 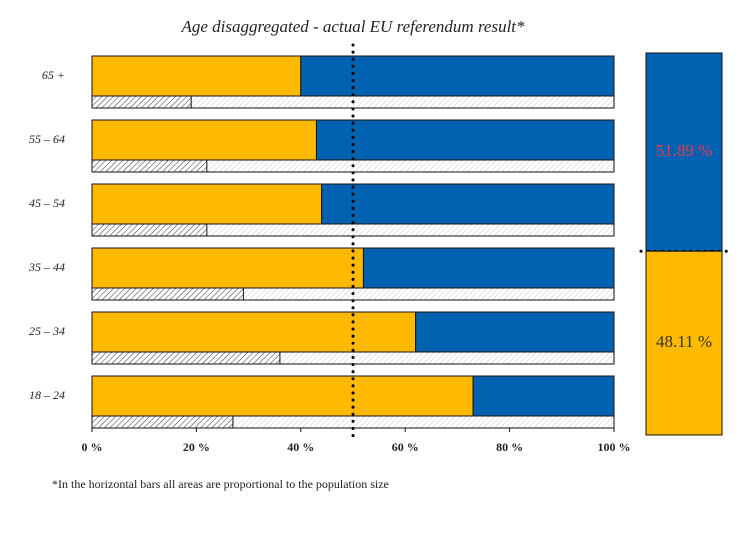 I want to click on category-label: 45 – 54, so click(x=47, y=203).